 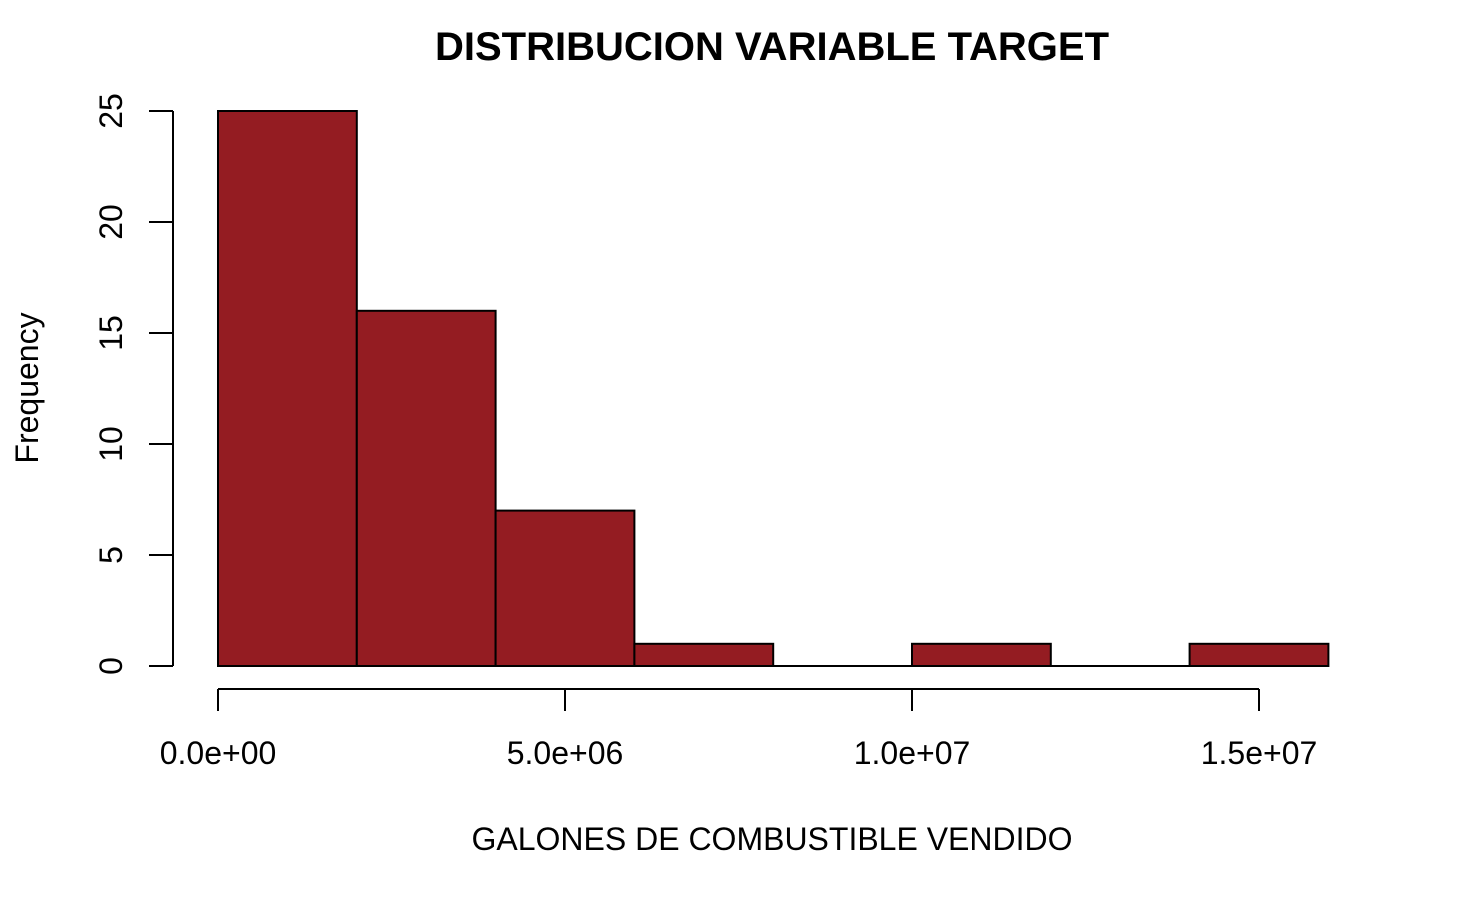 What do you see at coordinates (1259, 753) in the screenshot?
I see `x-tick-label-3: 1.5e+07` at bounding box center [1259, 753].